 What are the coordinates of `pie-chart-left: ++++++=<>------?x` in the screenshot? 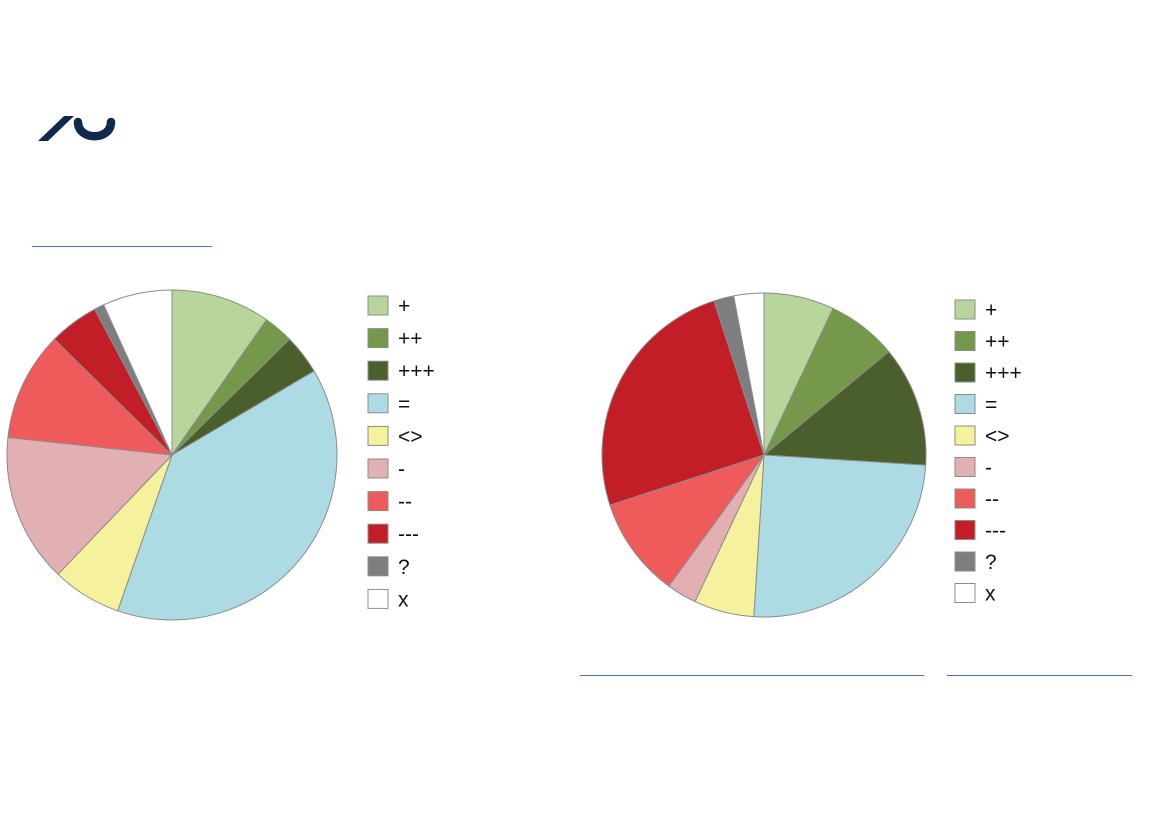 It's located at (220, 455).